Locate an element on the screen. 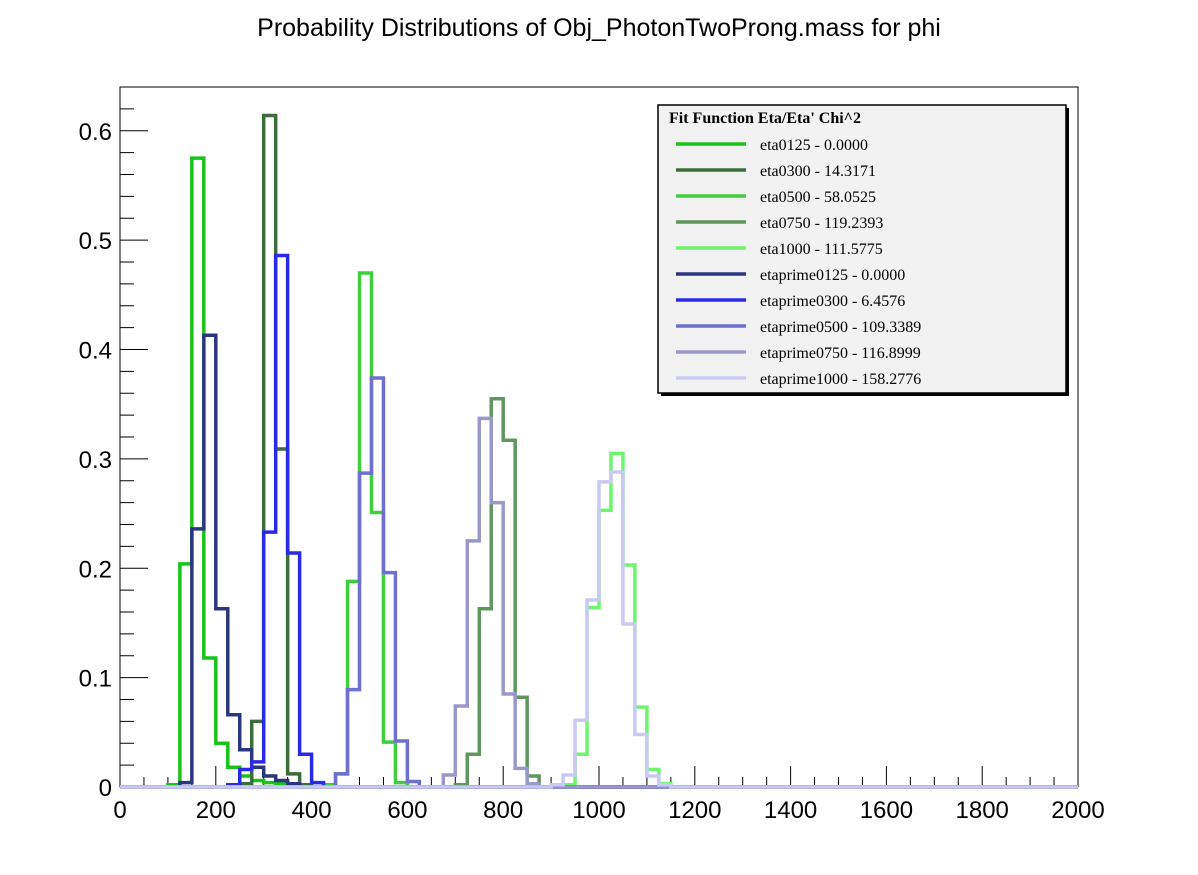  legend-entry: etaprime0500 - 109.3389 is located at coordinates (840, 327).